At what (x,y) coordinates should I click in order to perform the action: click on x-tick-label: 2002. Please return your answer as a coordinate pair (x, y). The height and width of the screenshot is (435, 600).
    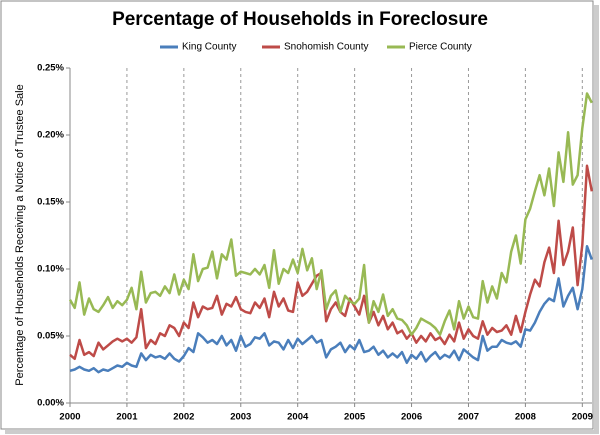
    Looking at the image, I should click on (183, 417).